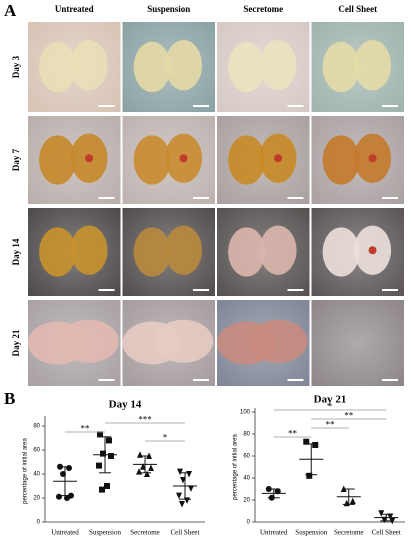  I want to click on panel-label: A, so click(10, 10).